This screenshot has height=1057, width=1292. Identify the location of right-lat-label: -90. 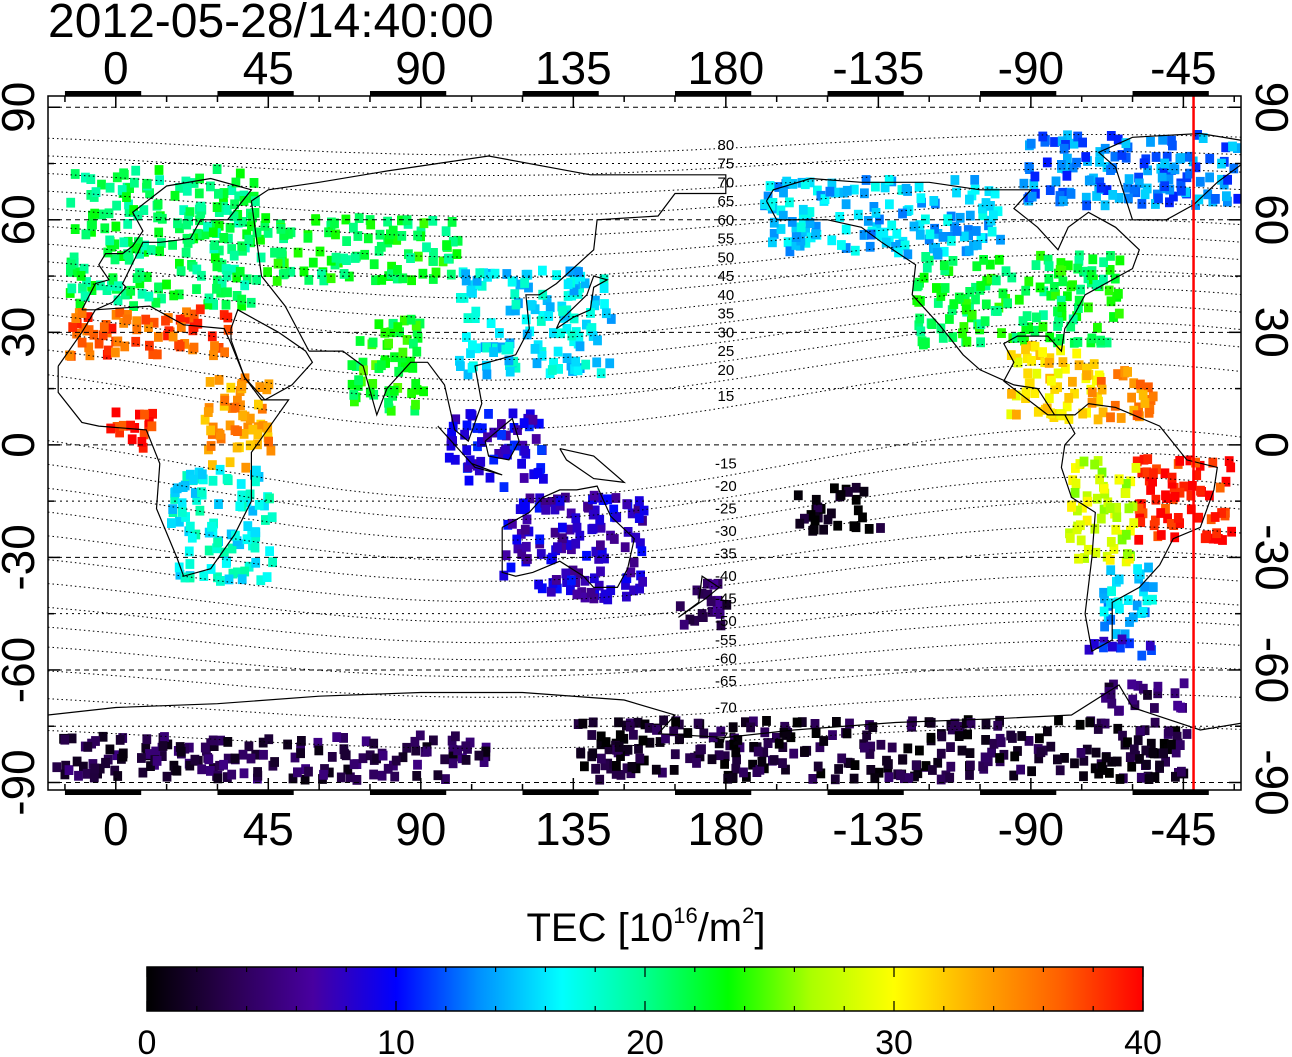
(1269, 782).